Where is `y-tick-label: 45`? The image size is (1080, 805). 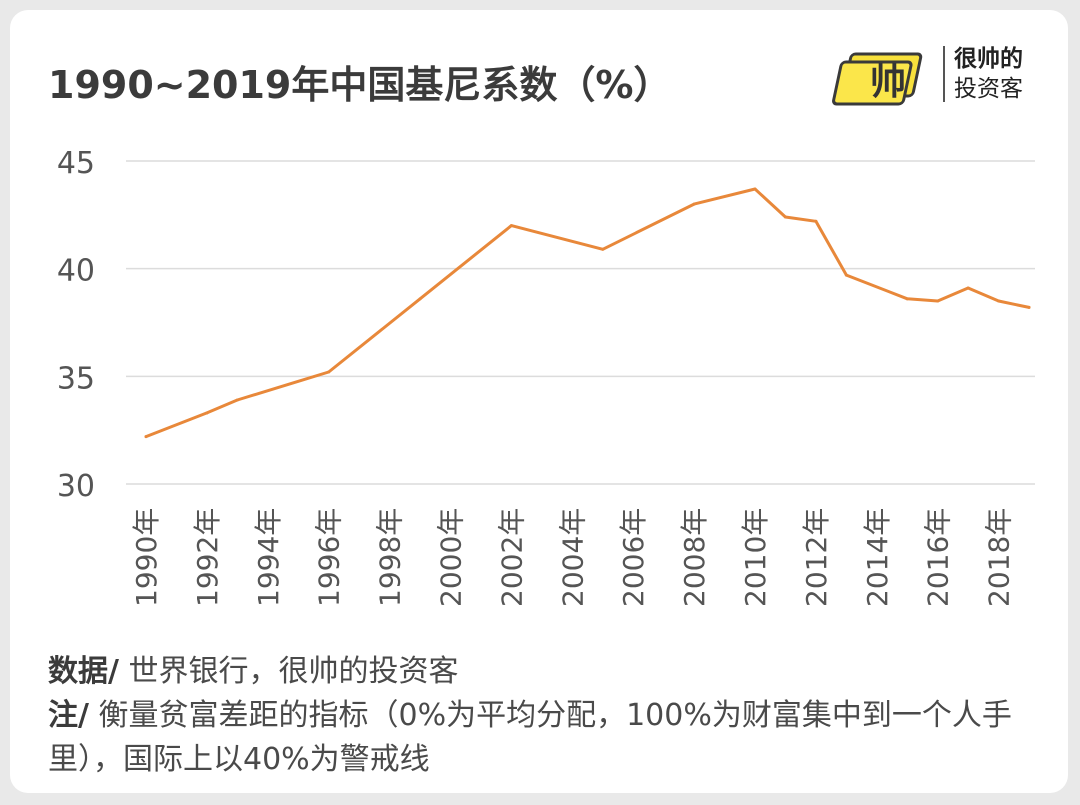
y-tick-label: 45 is located at coordinates (76, 163).